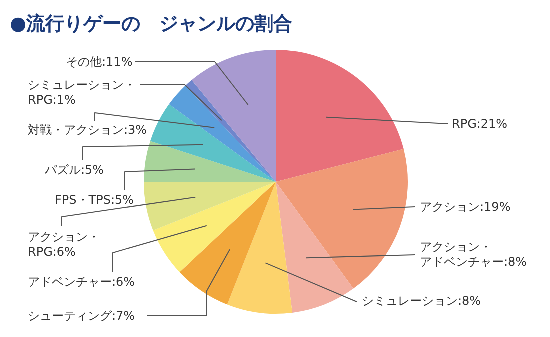  Describe the element at coordinates (82, 316) in the screenshot. I see `slice-label: シューティング:7%` at that location.